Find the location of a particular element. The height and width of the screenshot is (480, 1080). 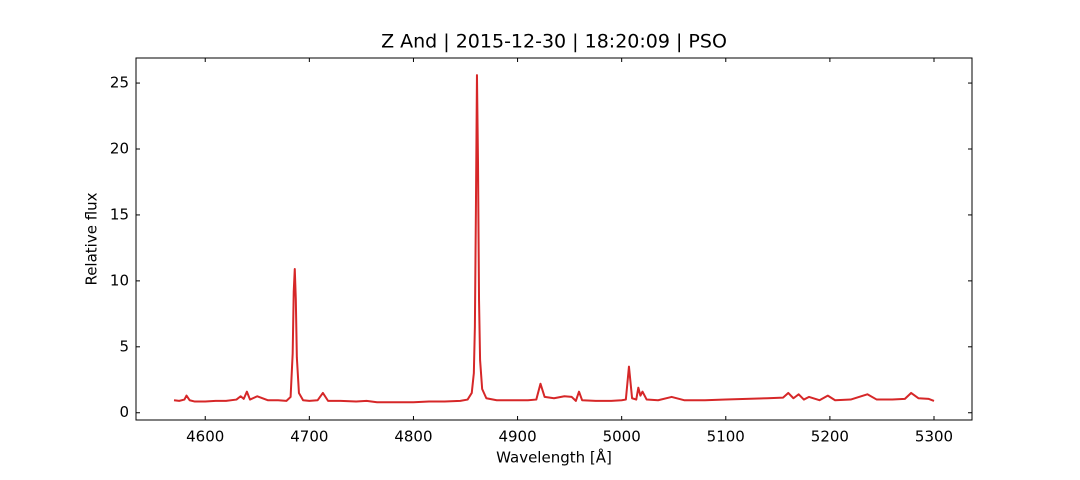

y-tick-label: 0 is located at coordinates (124, 412).